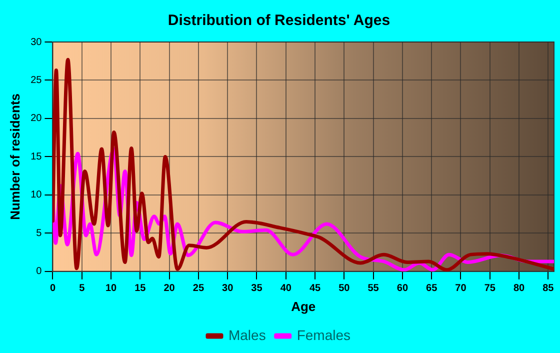  What do you see at coordinates (36, 80) in the screenshot?
I see `y-tick-label: 25` at bounding box center [36, 80].